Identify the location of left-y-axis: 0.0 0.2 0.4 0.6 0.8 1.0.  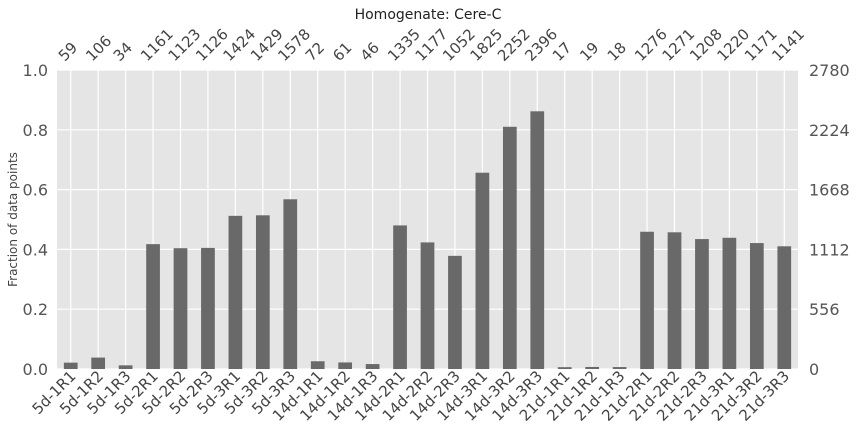
(35, 220).